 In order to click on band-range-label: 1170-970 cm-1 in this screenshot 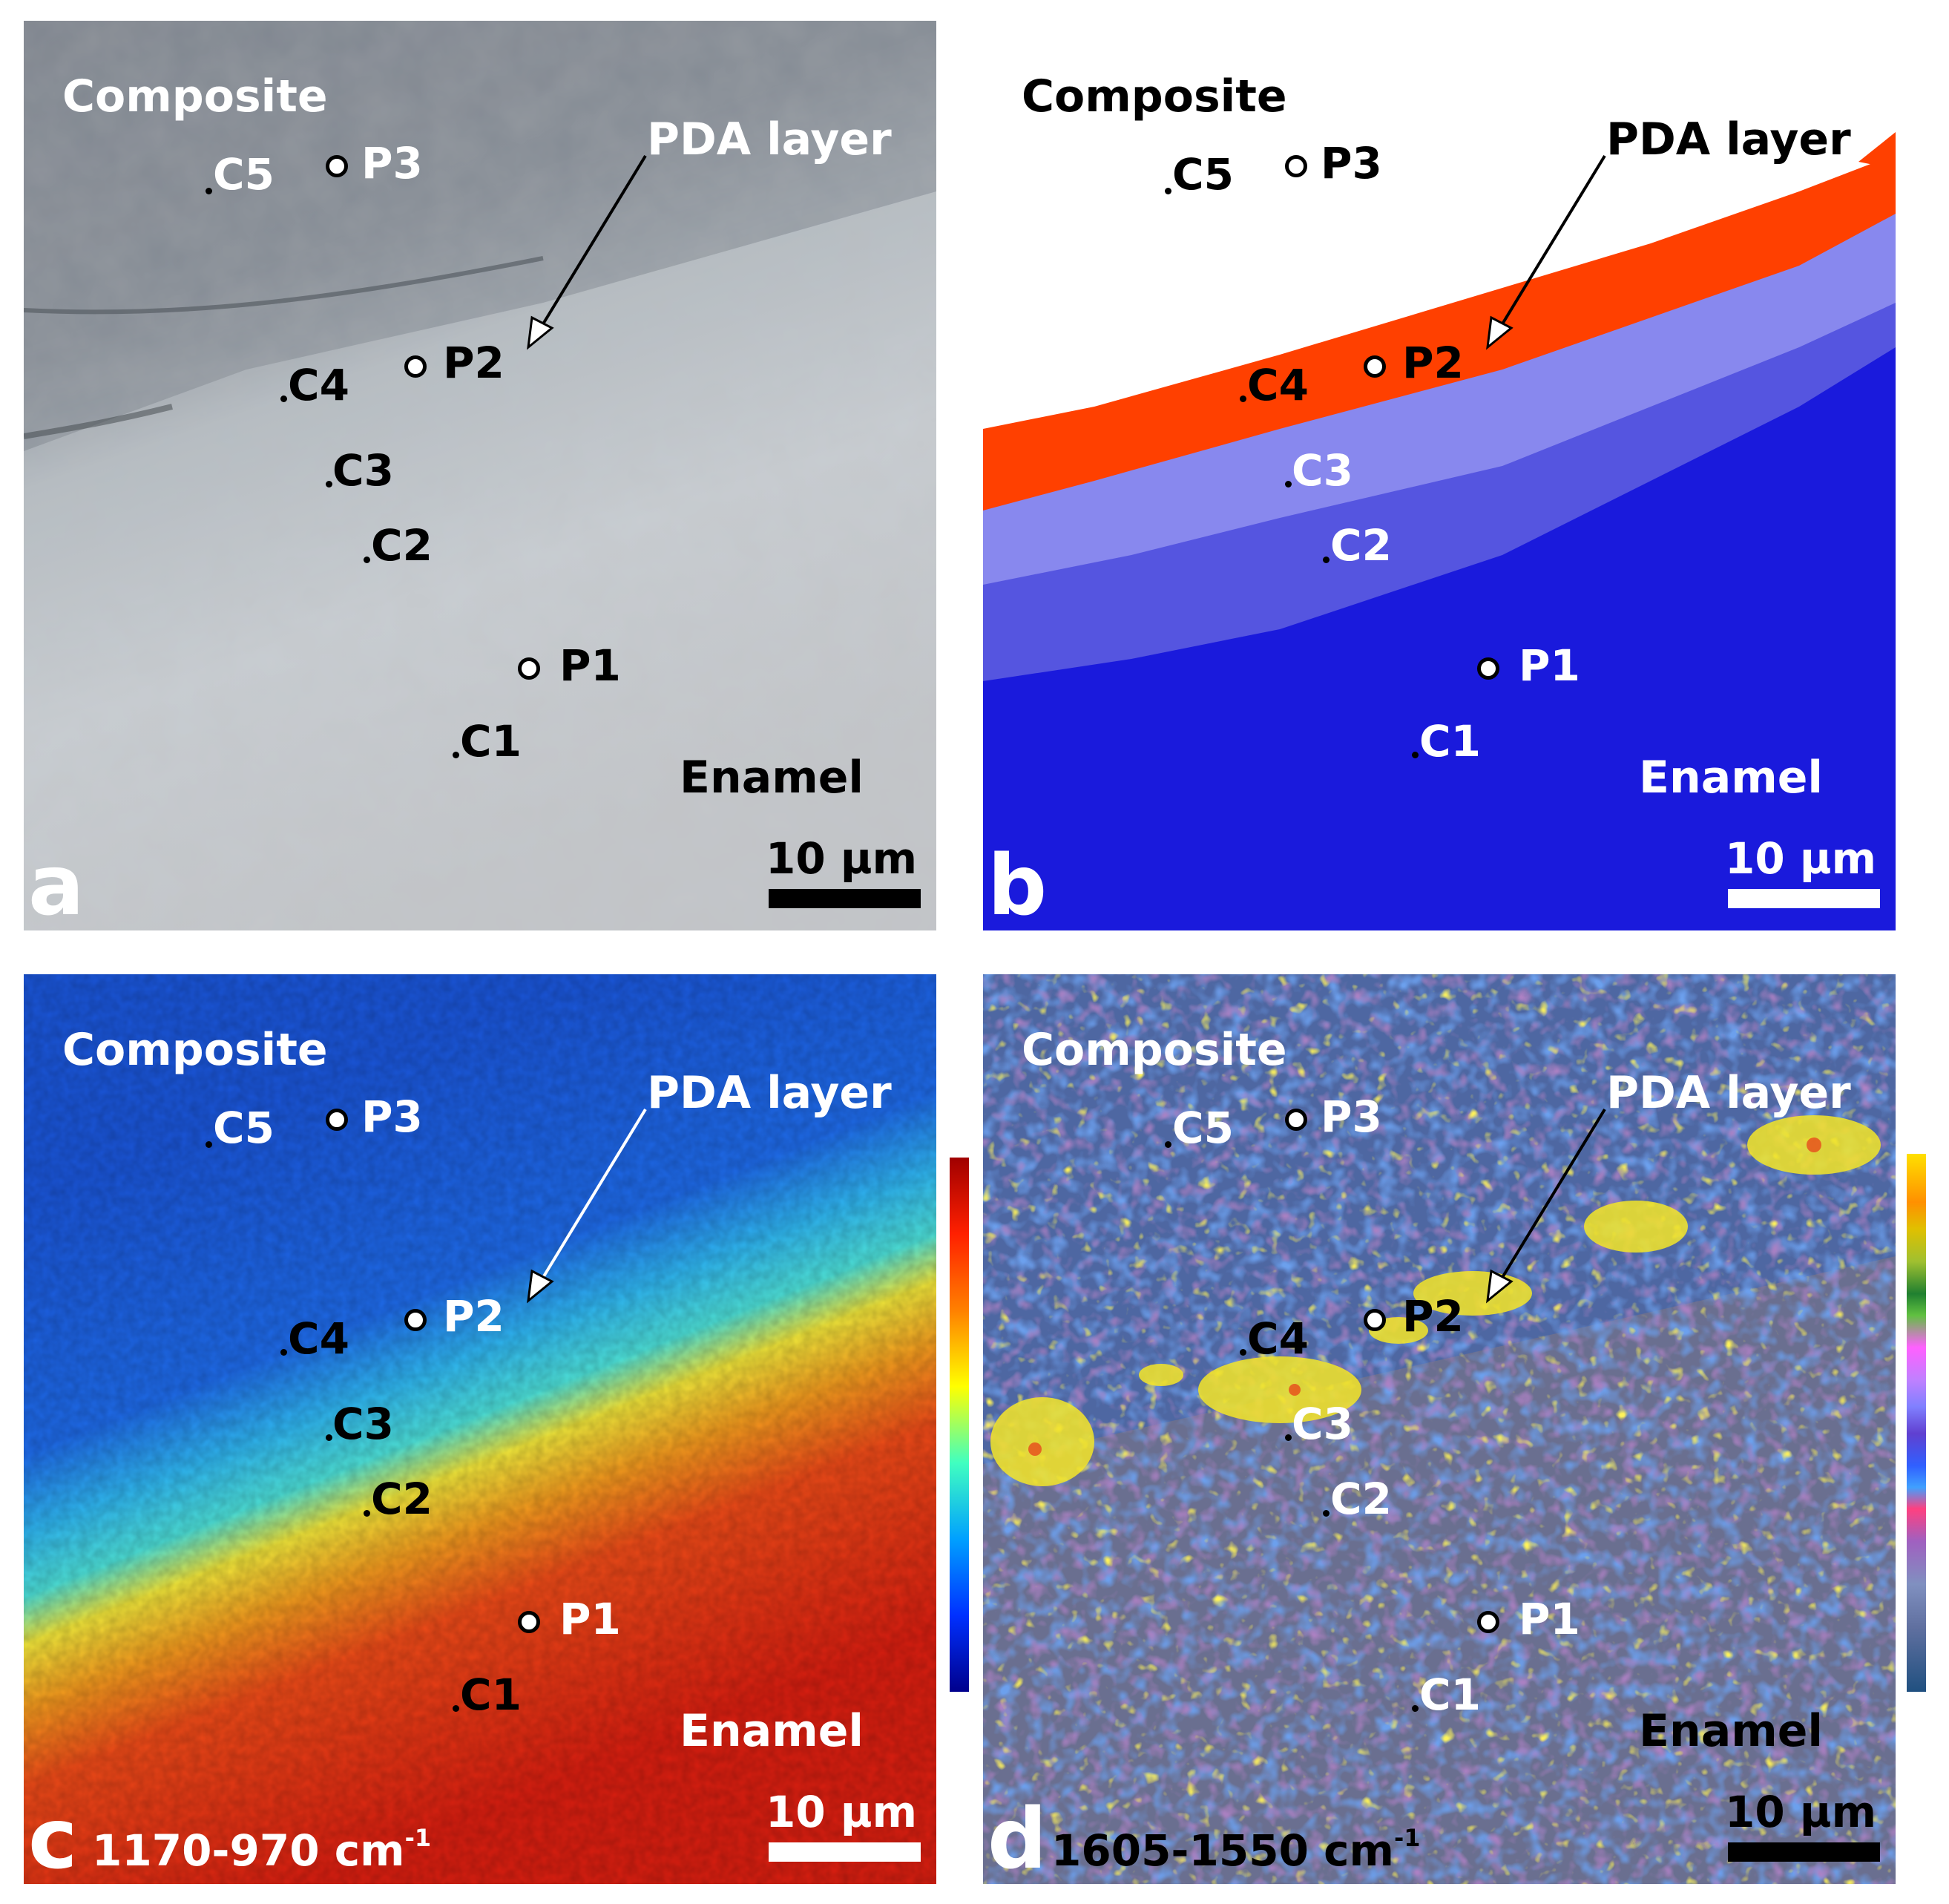, I will do `click(262, 1850)`.